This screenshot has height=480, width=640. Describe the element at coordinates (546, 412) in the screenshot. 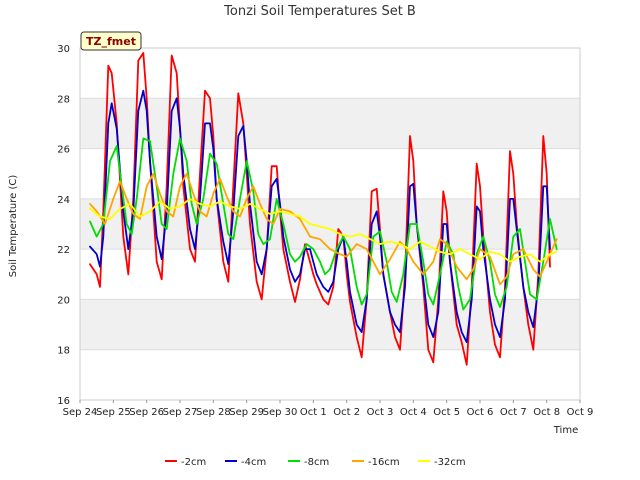

I see `x-tick-label: Oct 8` at that location.